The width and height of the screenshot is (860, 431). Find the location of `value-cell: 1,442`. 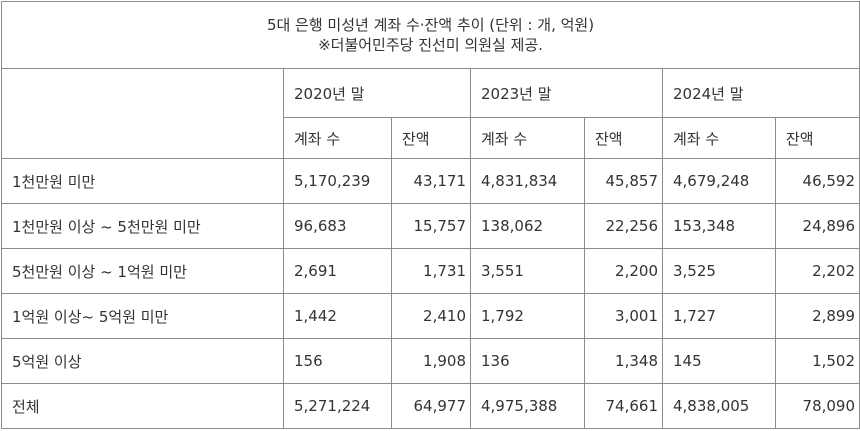

value-cell: 1,442 is located at coordinates (337, 316).